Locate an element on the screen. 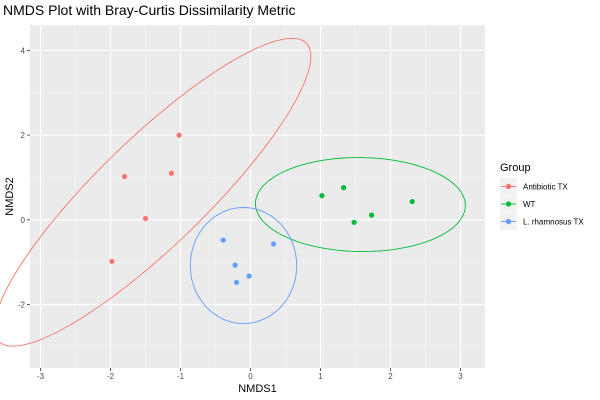 The image size is (600, 400). legend-title: Group is located at coordinates (515, 168).